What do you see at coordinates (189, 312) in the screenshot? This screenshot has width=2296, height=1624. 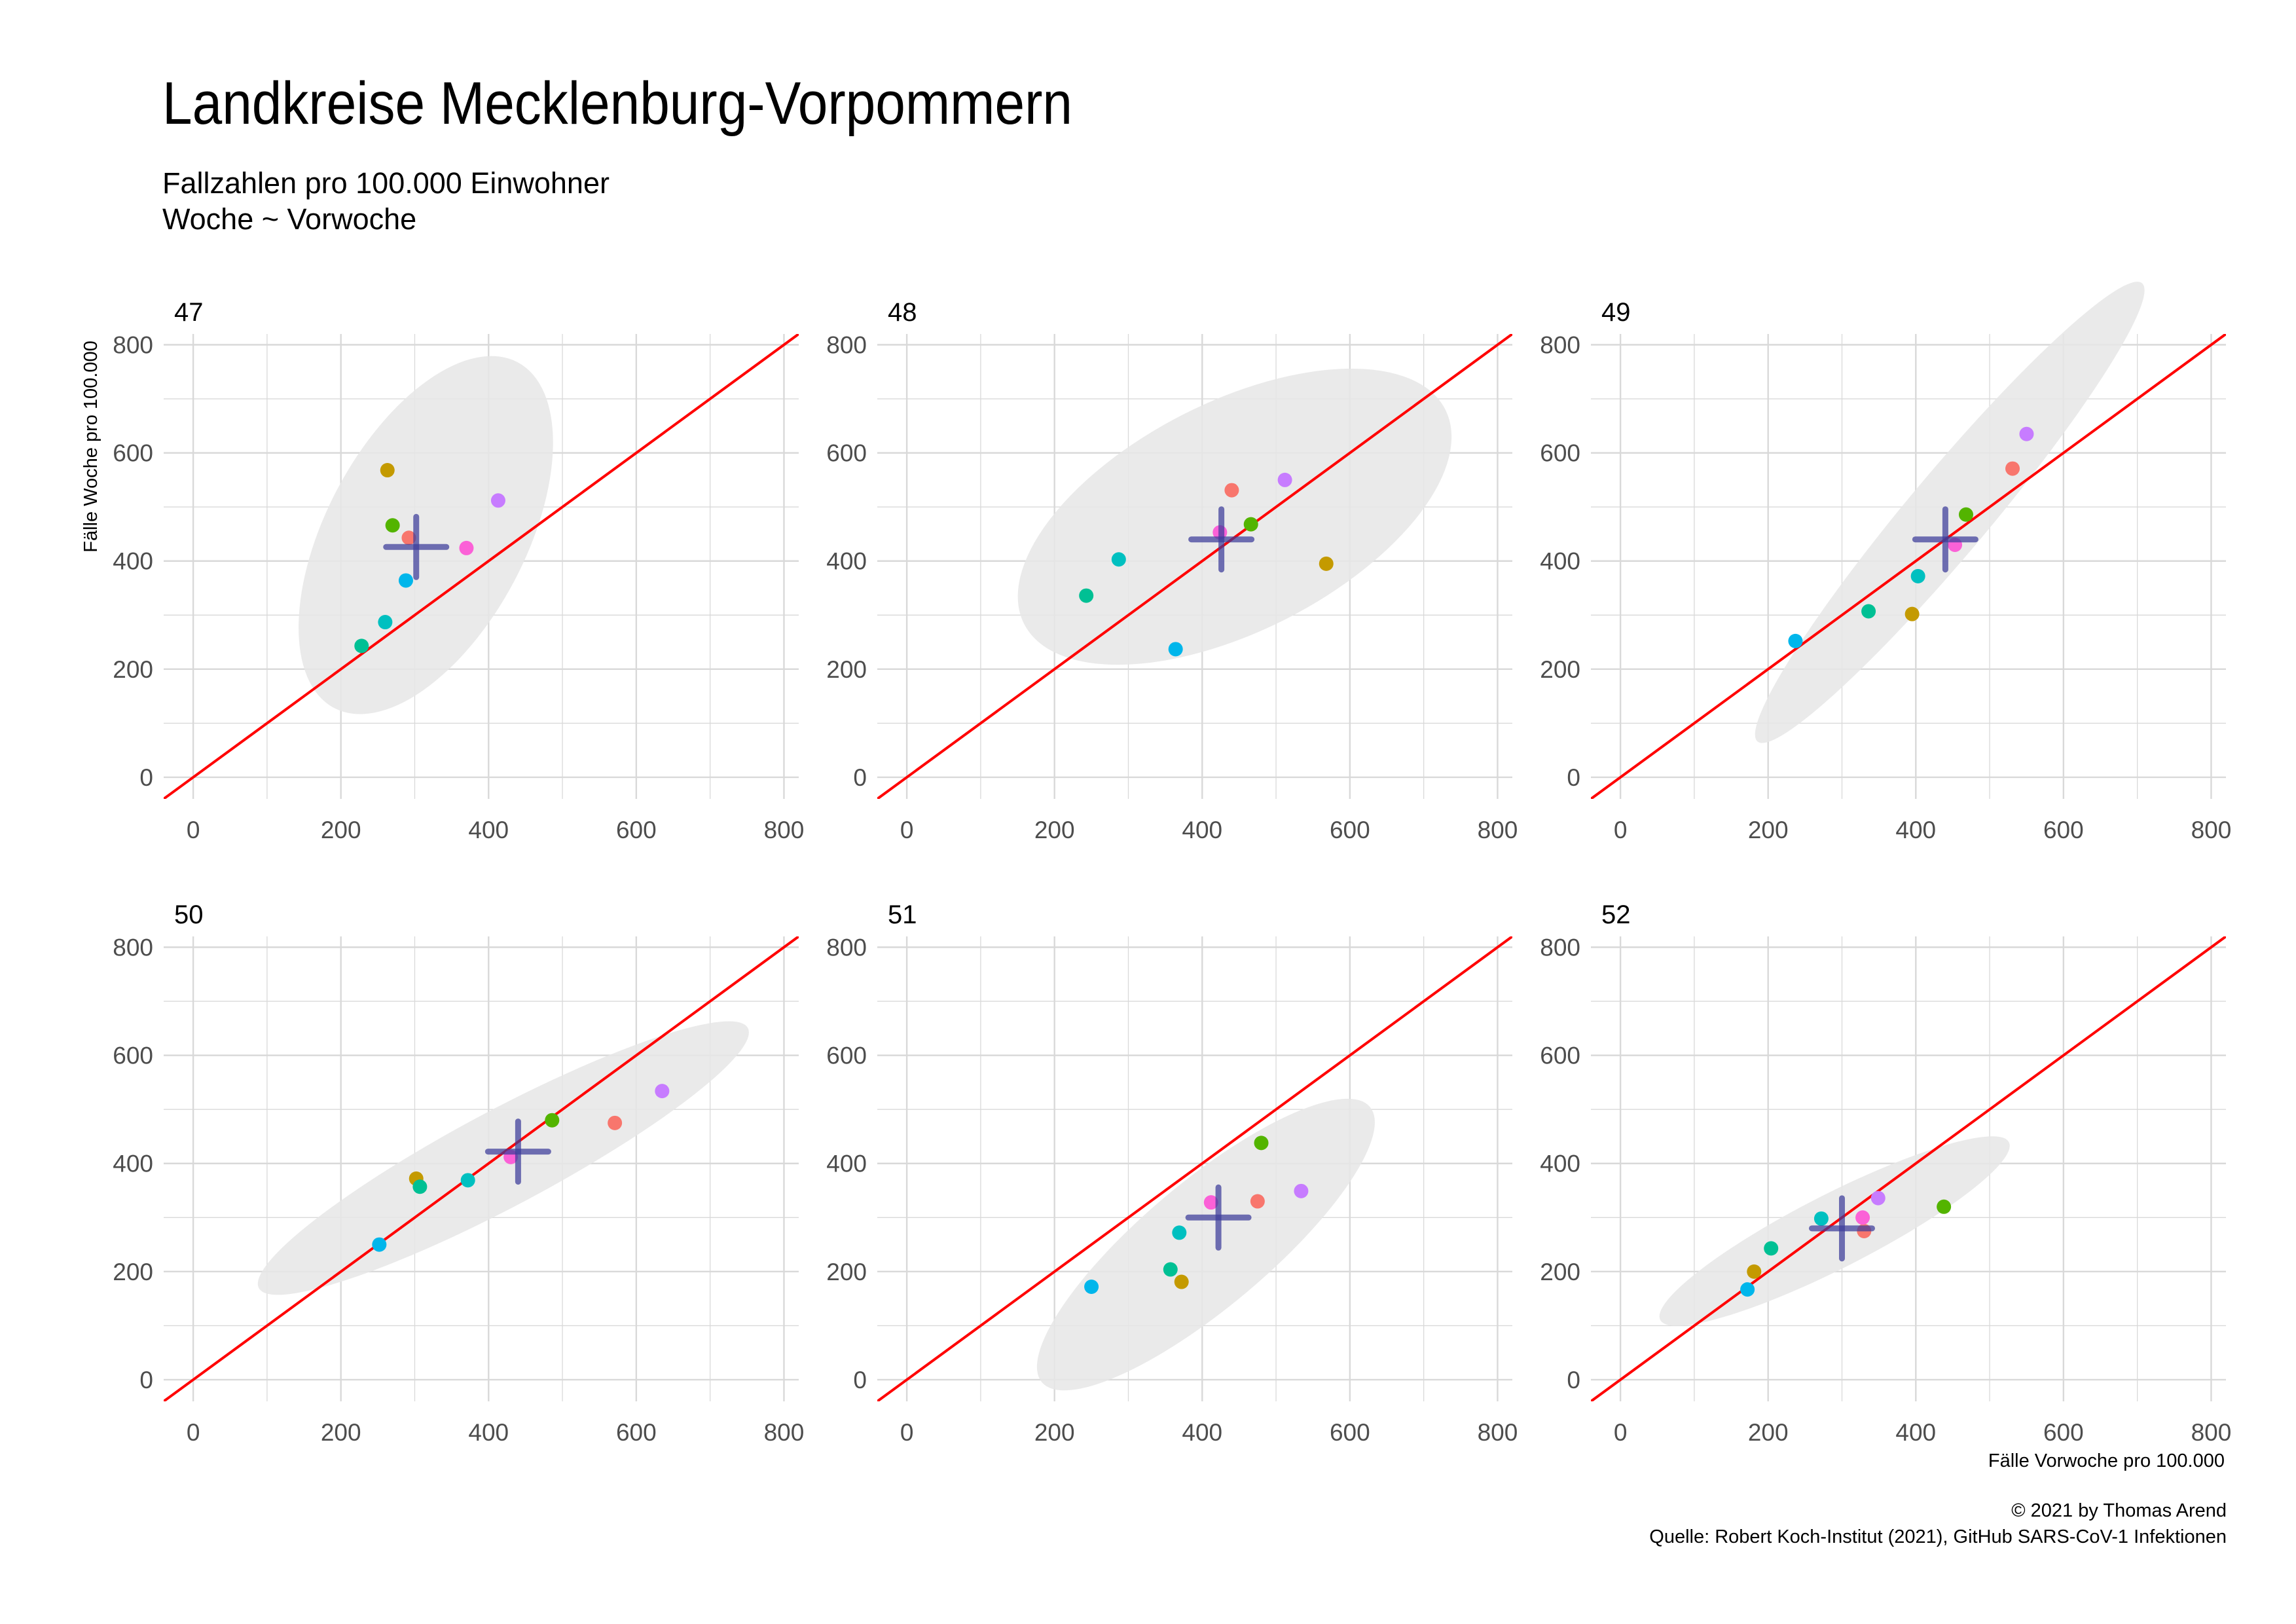 I see `facet-label: 47` at bounding box center [189, 312].